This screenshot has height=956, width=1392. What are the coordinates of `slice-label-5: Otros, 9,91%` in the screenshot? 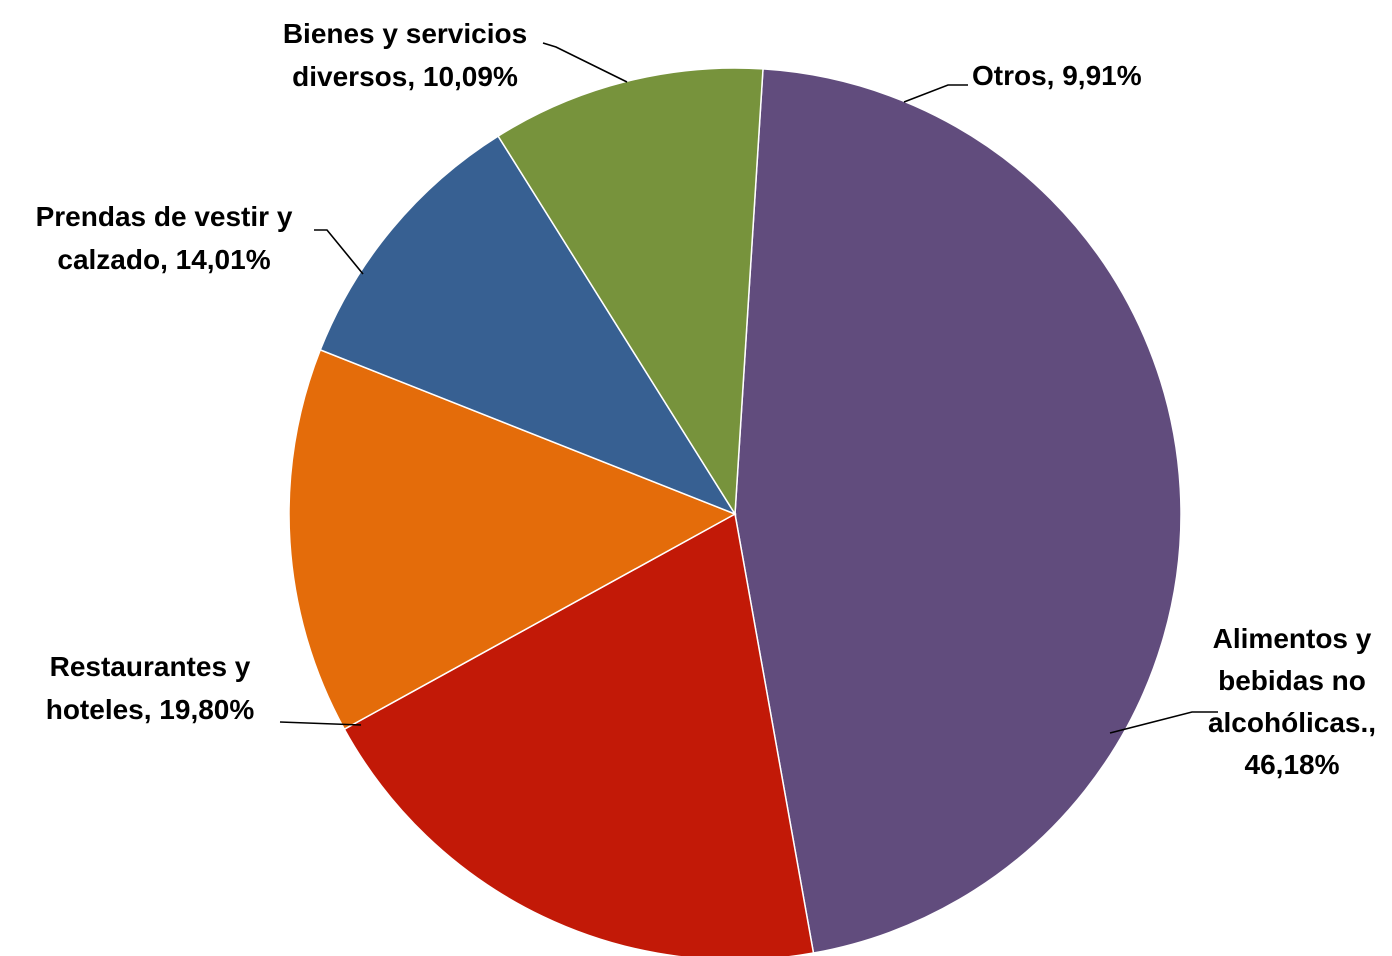 It's located at (1057, 75).